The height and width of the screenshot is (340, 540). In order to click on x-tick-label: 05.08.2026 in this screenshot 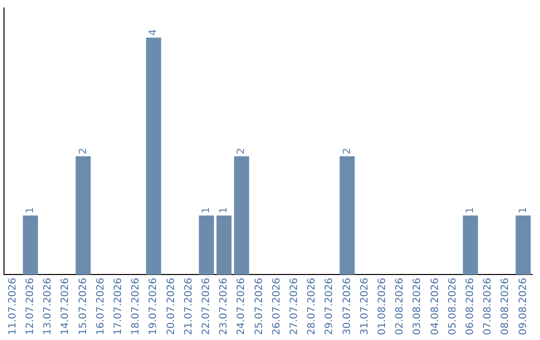, I will do `click(452, 307)`.